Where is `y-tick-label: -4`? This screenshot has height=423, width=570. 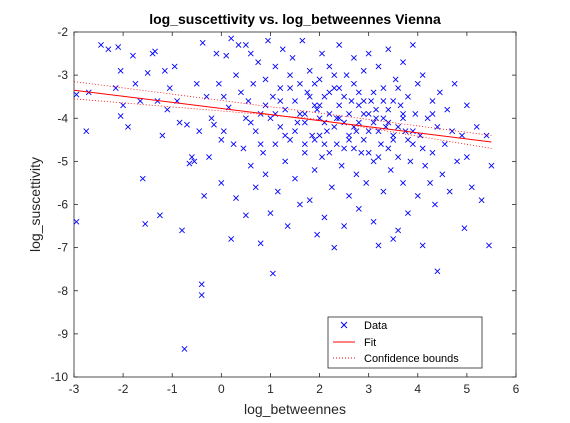 y-tick-label: -4 is located at coordinates (62, 118).